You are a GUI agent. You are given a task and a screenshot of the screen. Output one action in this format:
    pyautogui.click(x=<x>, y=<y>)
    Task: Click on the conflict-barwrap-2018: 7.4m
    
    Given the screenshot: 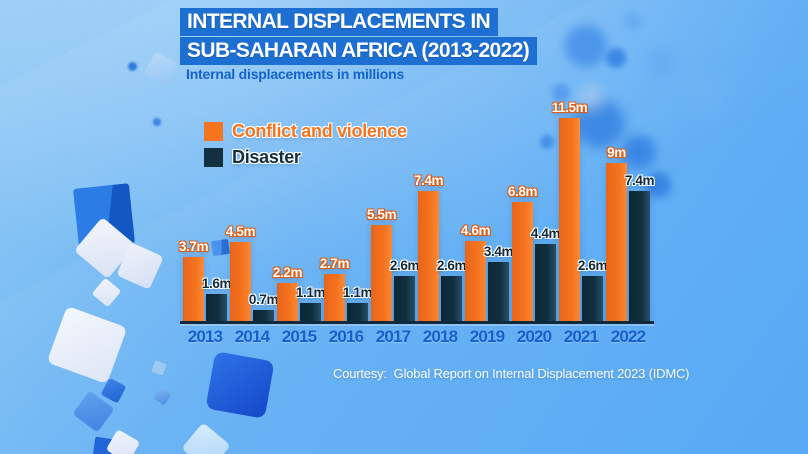 What is the action you would take?
    pyautogui.click(x=428, y=247)
    